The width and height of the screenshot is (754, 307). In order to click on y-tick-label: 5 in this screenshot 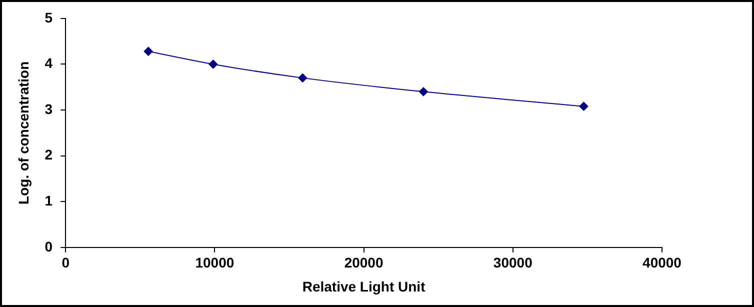, I will do `click(48, 17)`.